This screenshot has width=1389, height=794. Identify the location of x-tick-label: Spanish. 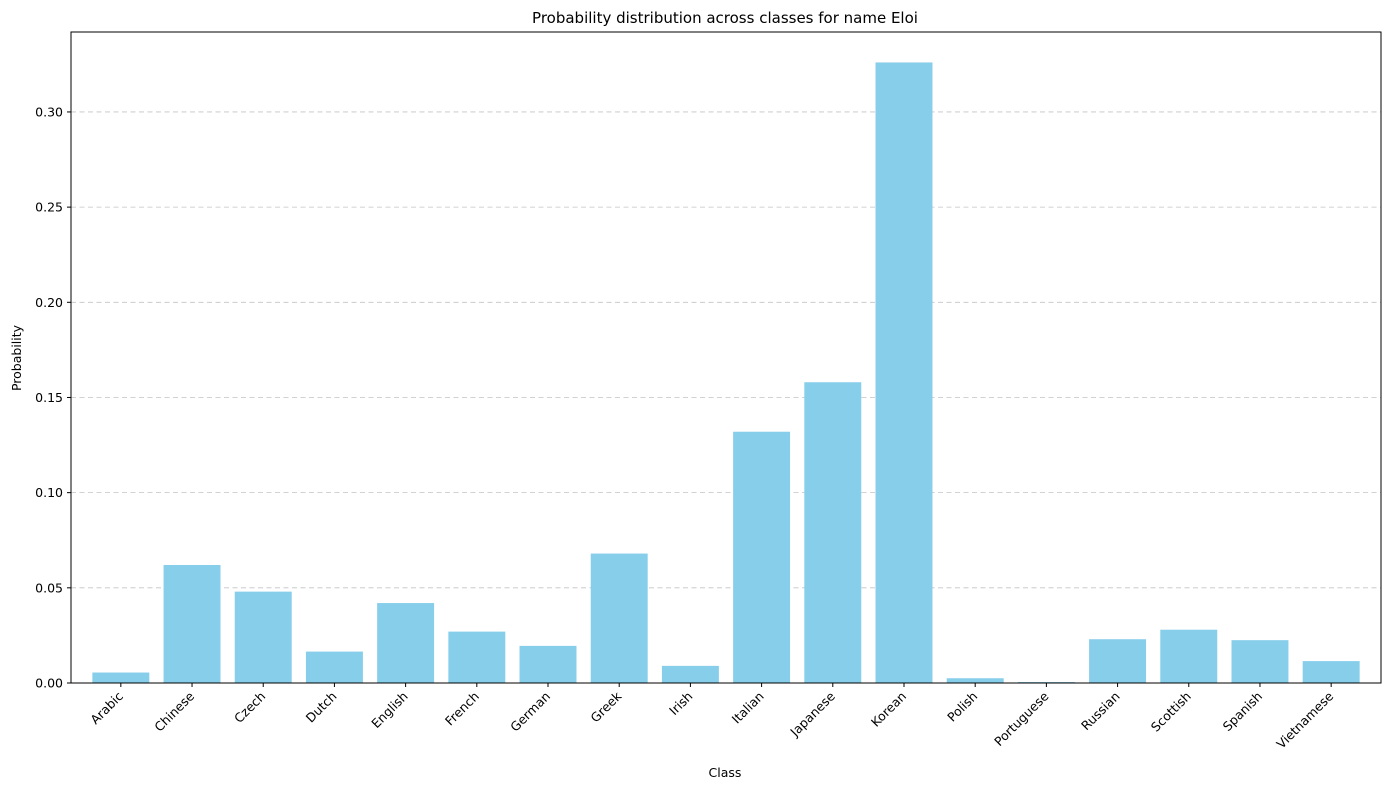
(1243, 712).